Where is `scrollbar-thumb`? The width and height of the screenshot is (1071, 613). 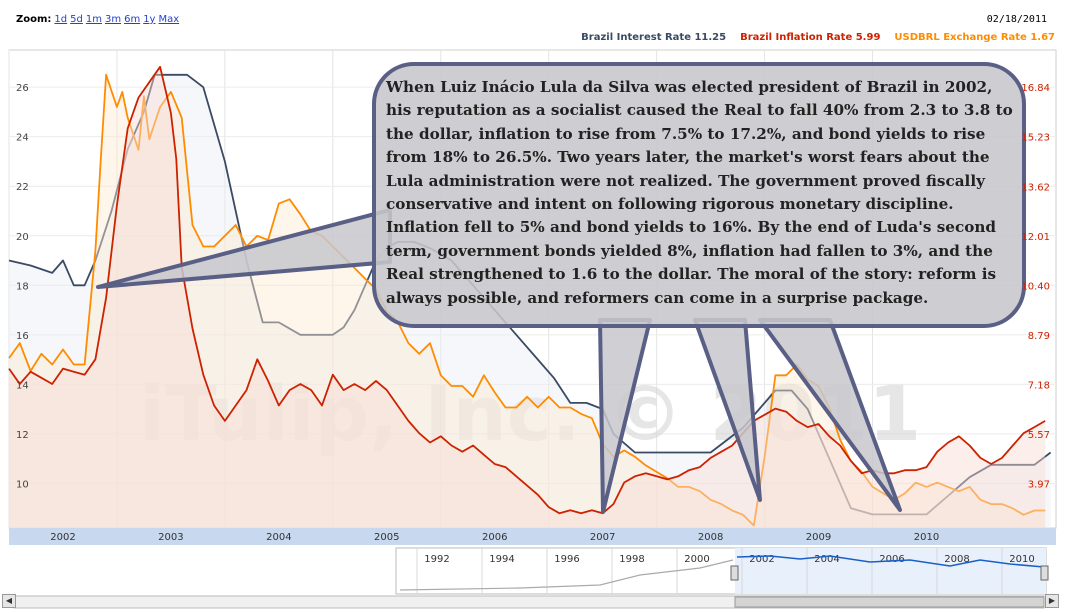
scrollbar-thumb is located at coordinates (889, 602).